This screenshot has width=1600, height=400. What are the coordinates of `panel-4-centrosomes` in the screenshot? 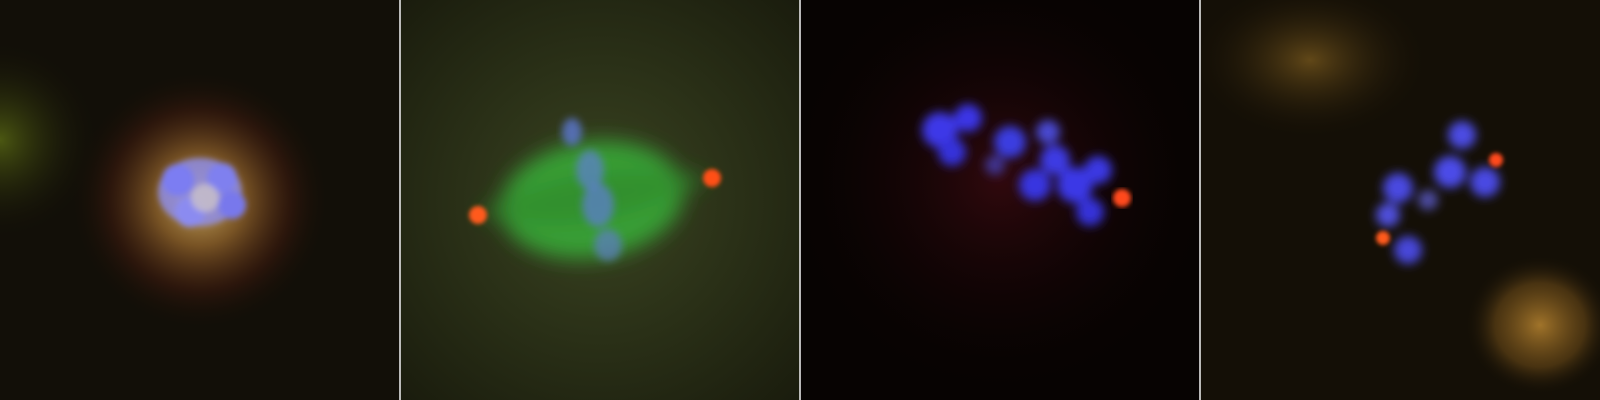 It's located at (1439, 199).